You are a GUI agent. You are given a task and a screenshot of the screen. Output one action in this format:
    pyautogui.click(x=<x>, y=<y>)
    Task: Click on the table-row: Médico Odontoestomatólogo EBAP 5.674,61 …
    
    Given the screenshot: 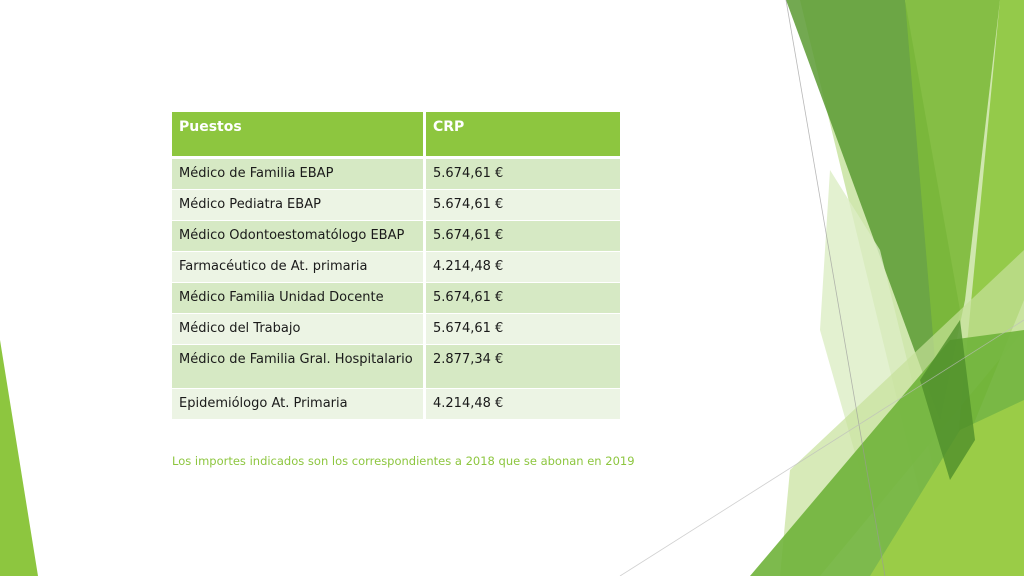 What is the action you would take?
    pyautogui.click(x=396, y=236)
    